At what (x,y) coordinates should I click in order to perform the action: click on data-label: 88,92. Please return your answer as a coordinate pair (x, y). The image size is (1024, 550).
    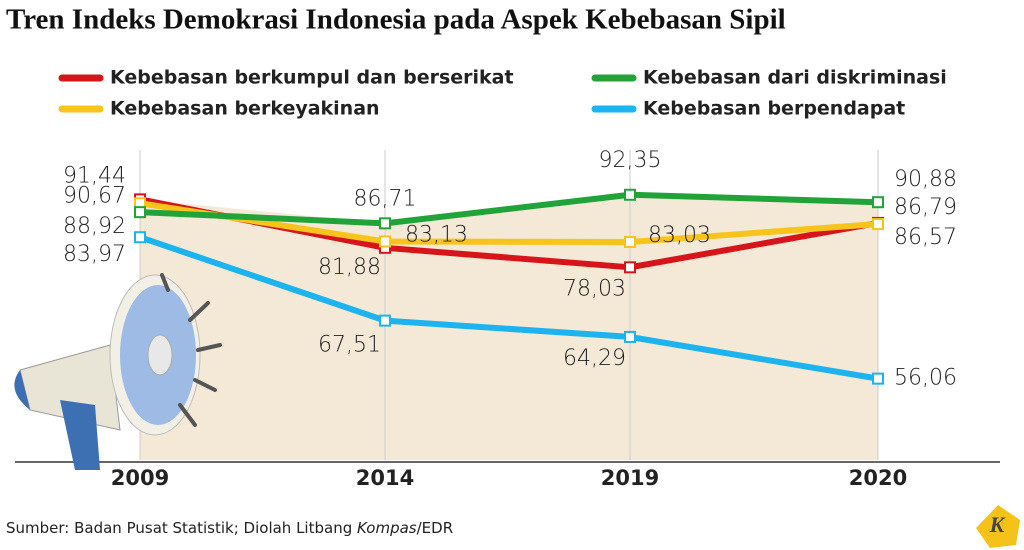
    Looking at the image, I should click on (94, 226).